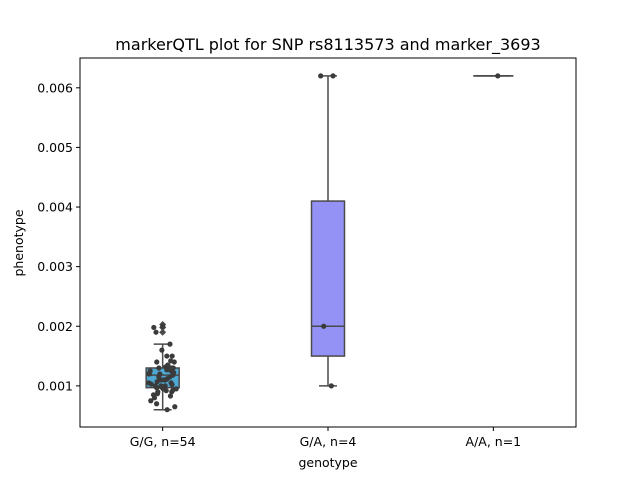  I want to click on x-tick-label: G/A, n=4, so click(328, 441).